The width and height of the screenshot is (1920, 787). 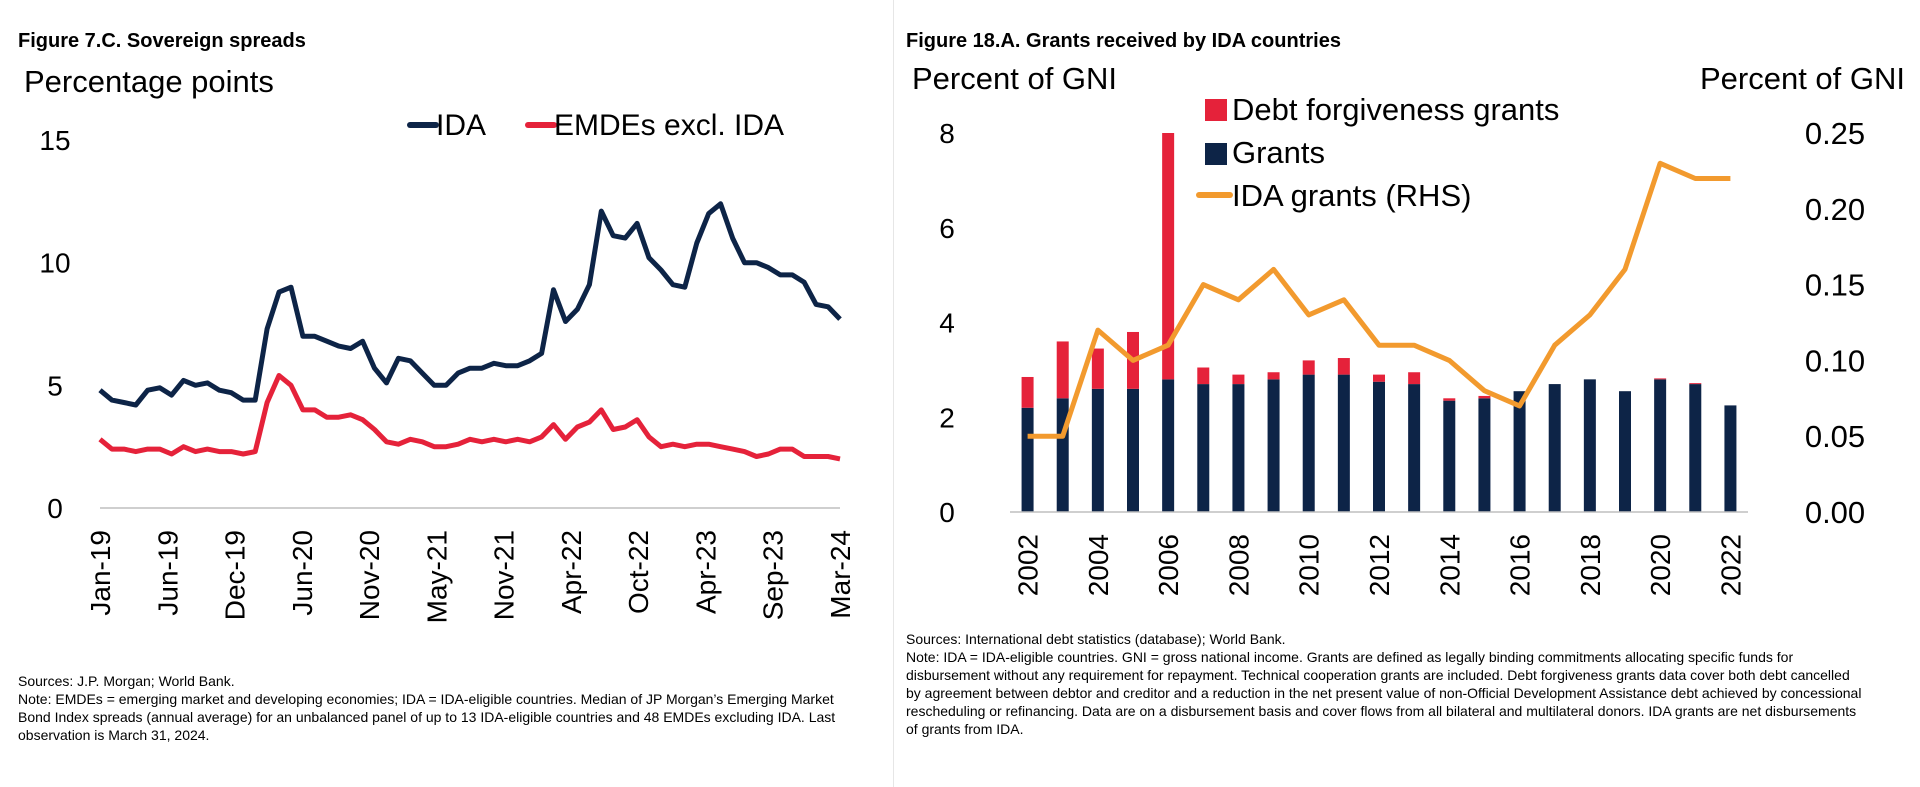 What do you see at coordinates (1028, 565) in the screenshot?
I see `x-tick-label: 2002` at bounding box center [1028, 565].